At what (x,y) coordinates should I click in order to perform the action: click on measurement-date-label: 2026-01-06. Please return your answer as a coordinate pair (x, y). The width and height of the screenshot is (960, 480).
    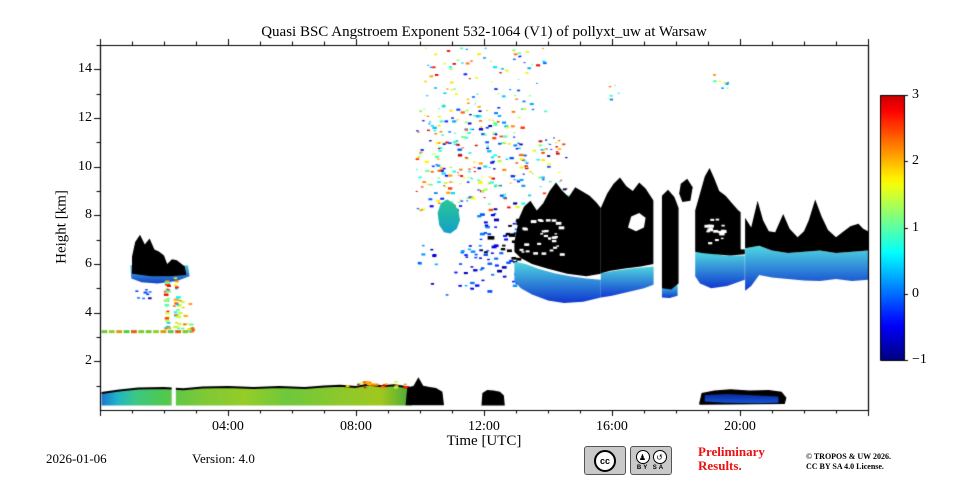
    Looking at the image, I should click on (76, 458).